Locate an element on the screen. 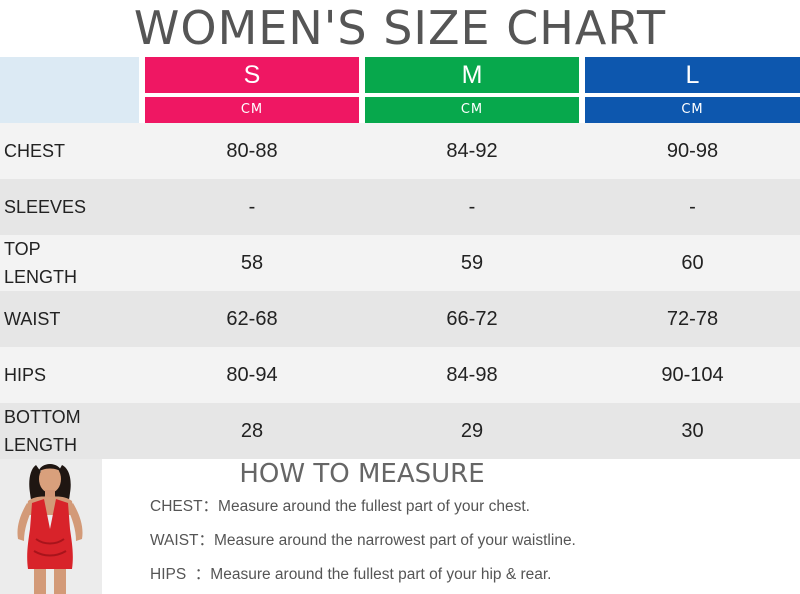 The image size is (800, 594). row-label: BOTTOM LENGTH is located at coordinates (69, 431).